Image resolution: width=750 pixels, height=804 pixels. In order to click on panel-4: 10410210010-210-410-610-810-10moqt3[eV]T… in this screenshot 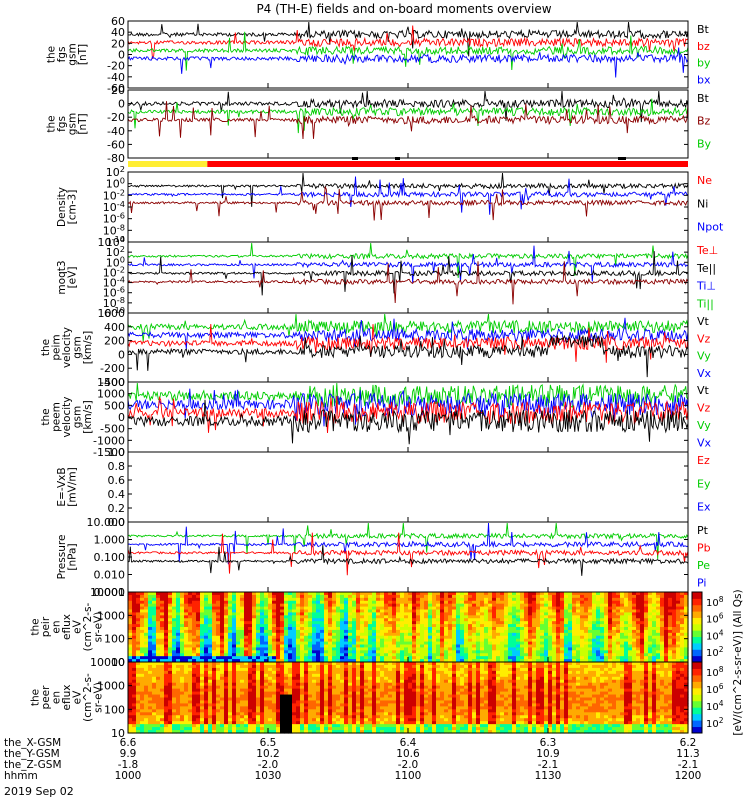, I will do `click(387, 277)`.